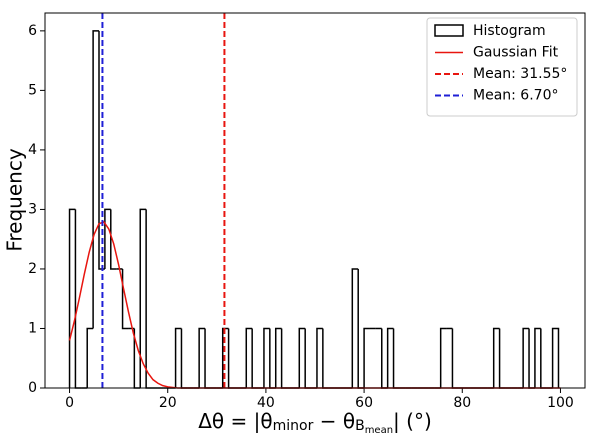  What do you see at coordinates (69, 403) in the screenshot?
I see `x-tick-label: 0` at bounding box center [69, 403].